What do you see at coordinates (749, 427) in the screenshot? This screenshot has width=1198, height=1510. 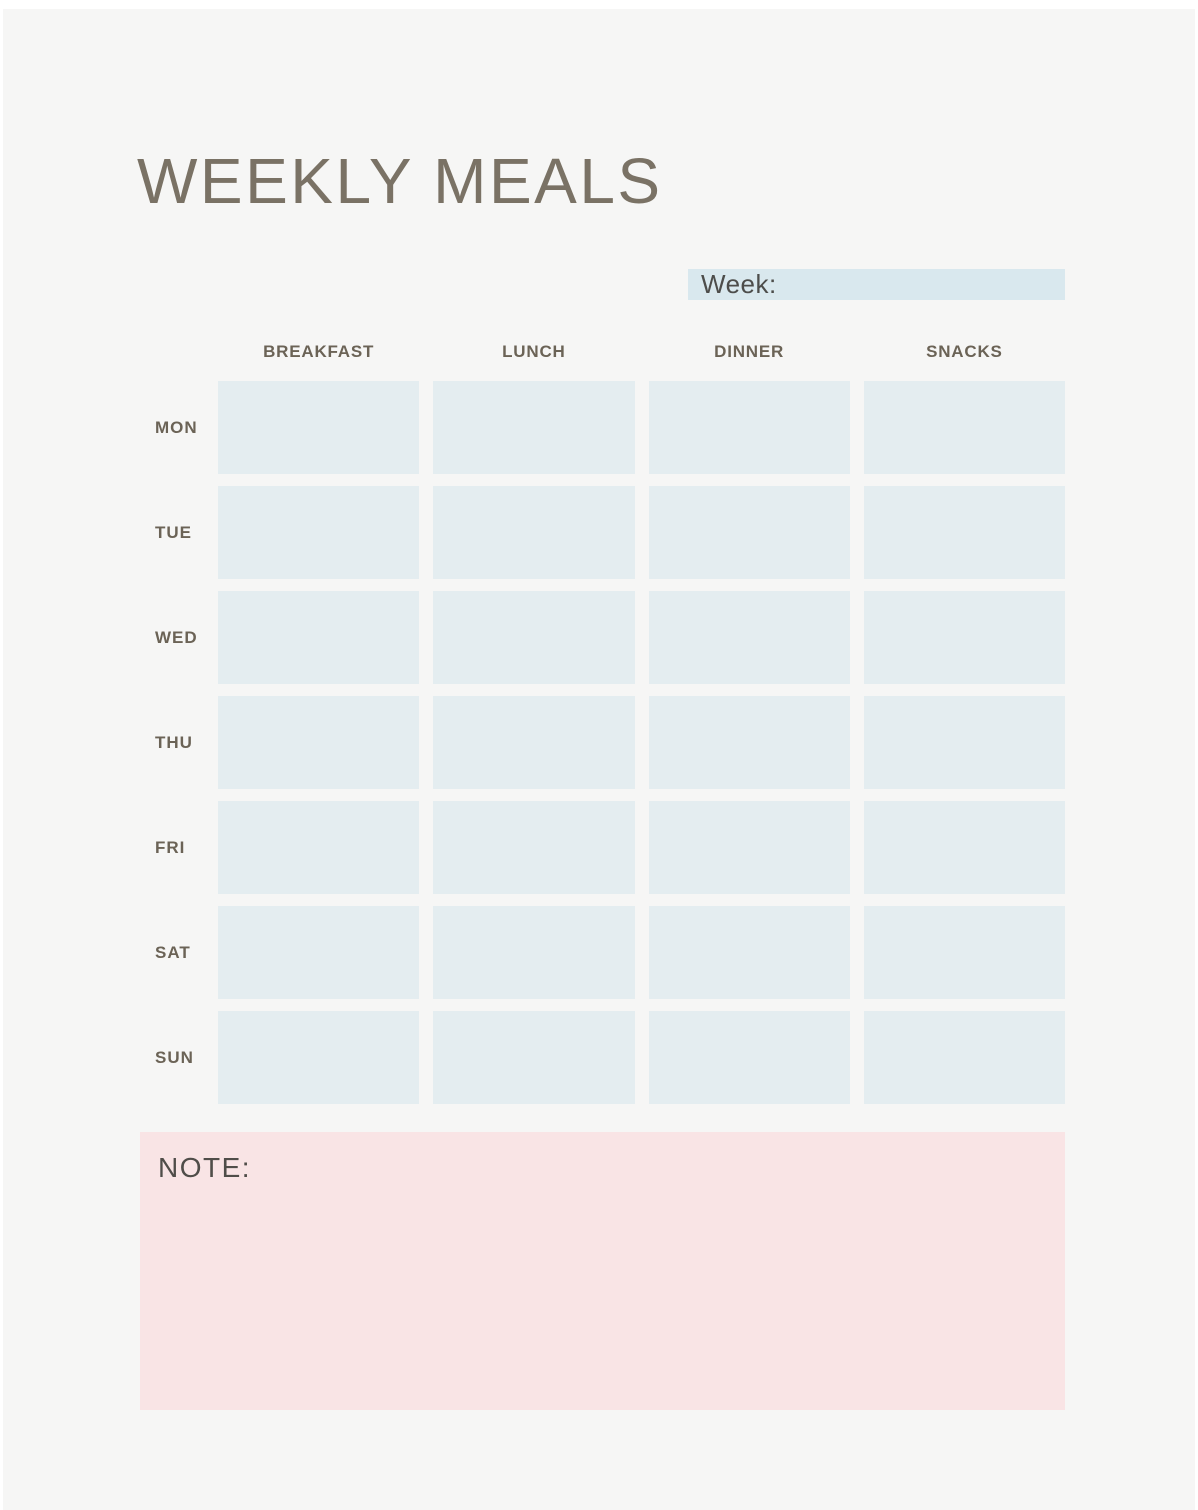 I see `meal-cell-mon-dinner` at bounding box center [749, 427].